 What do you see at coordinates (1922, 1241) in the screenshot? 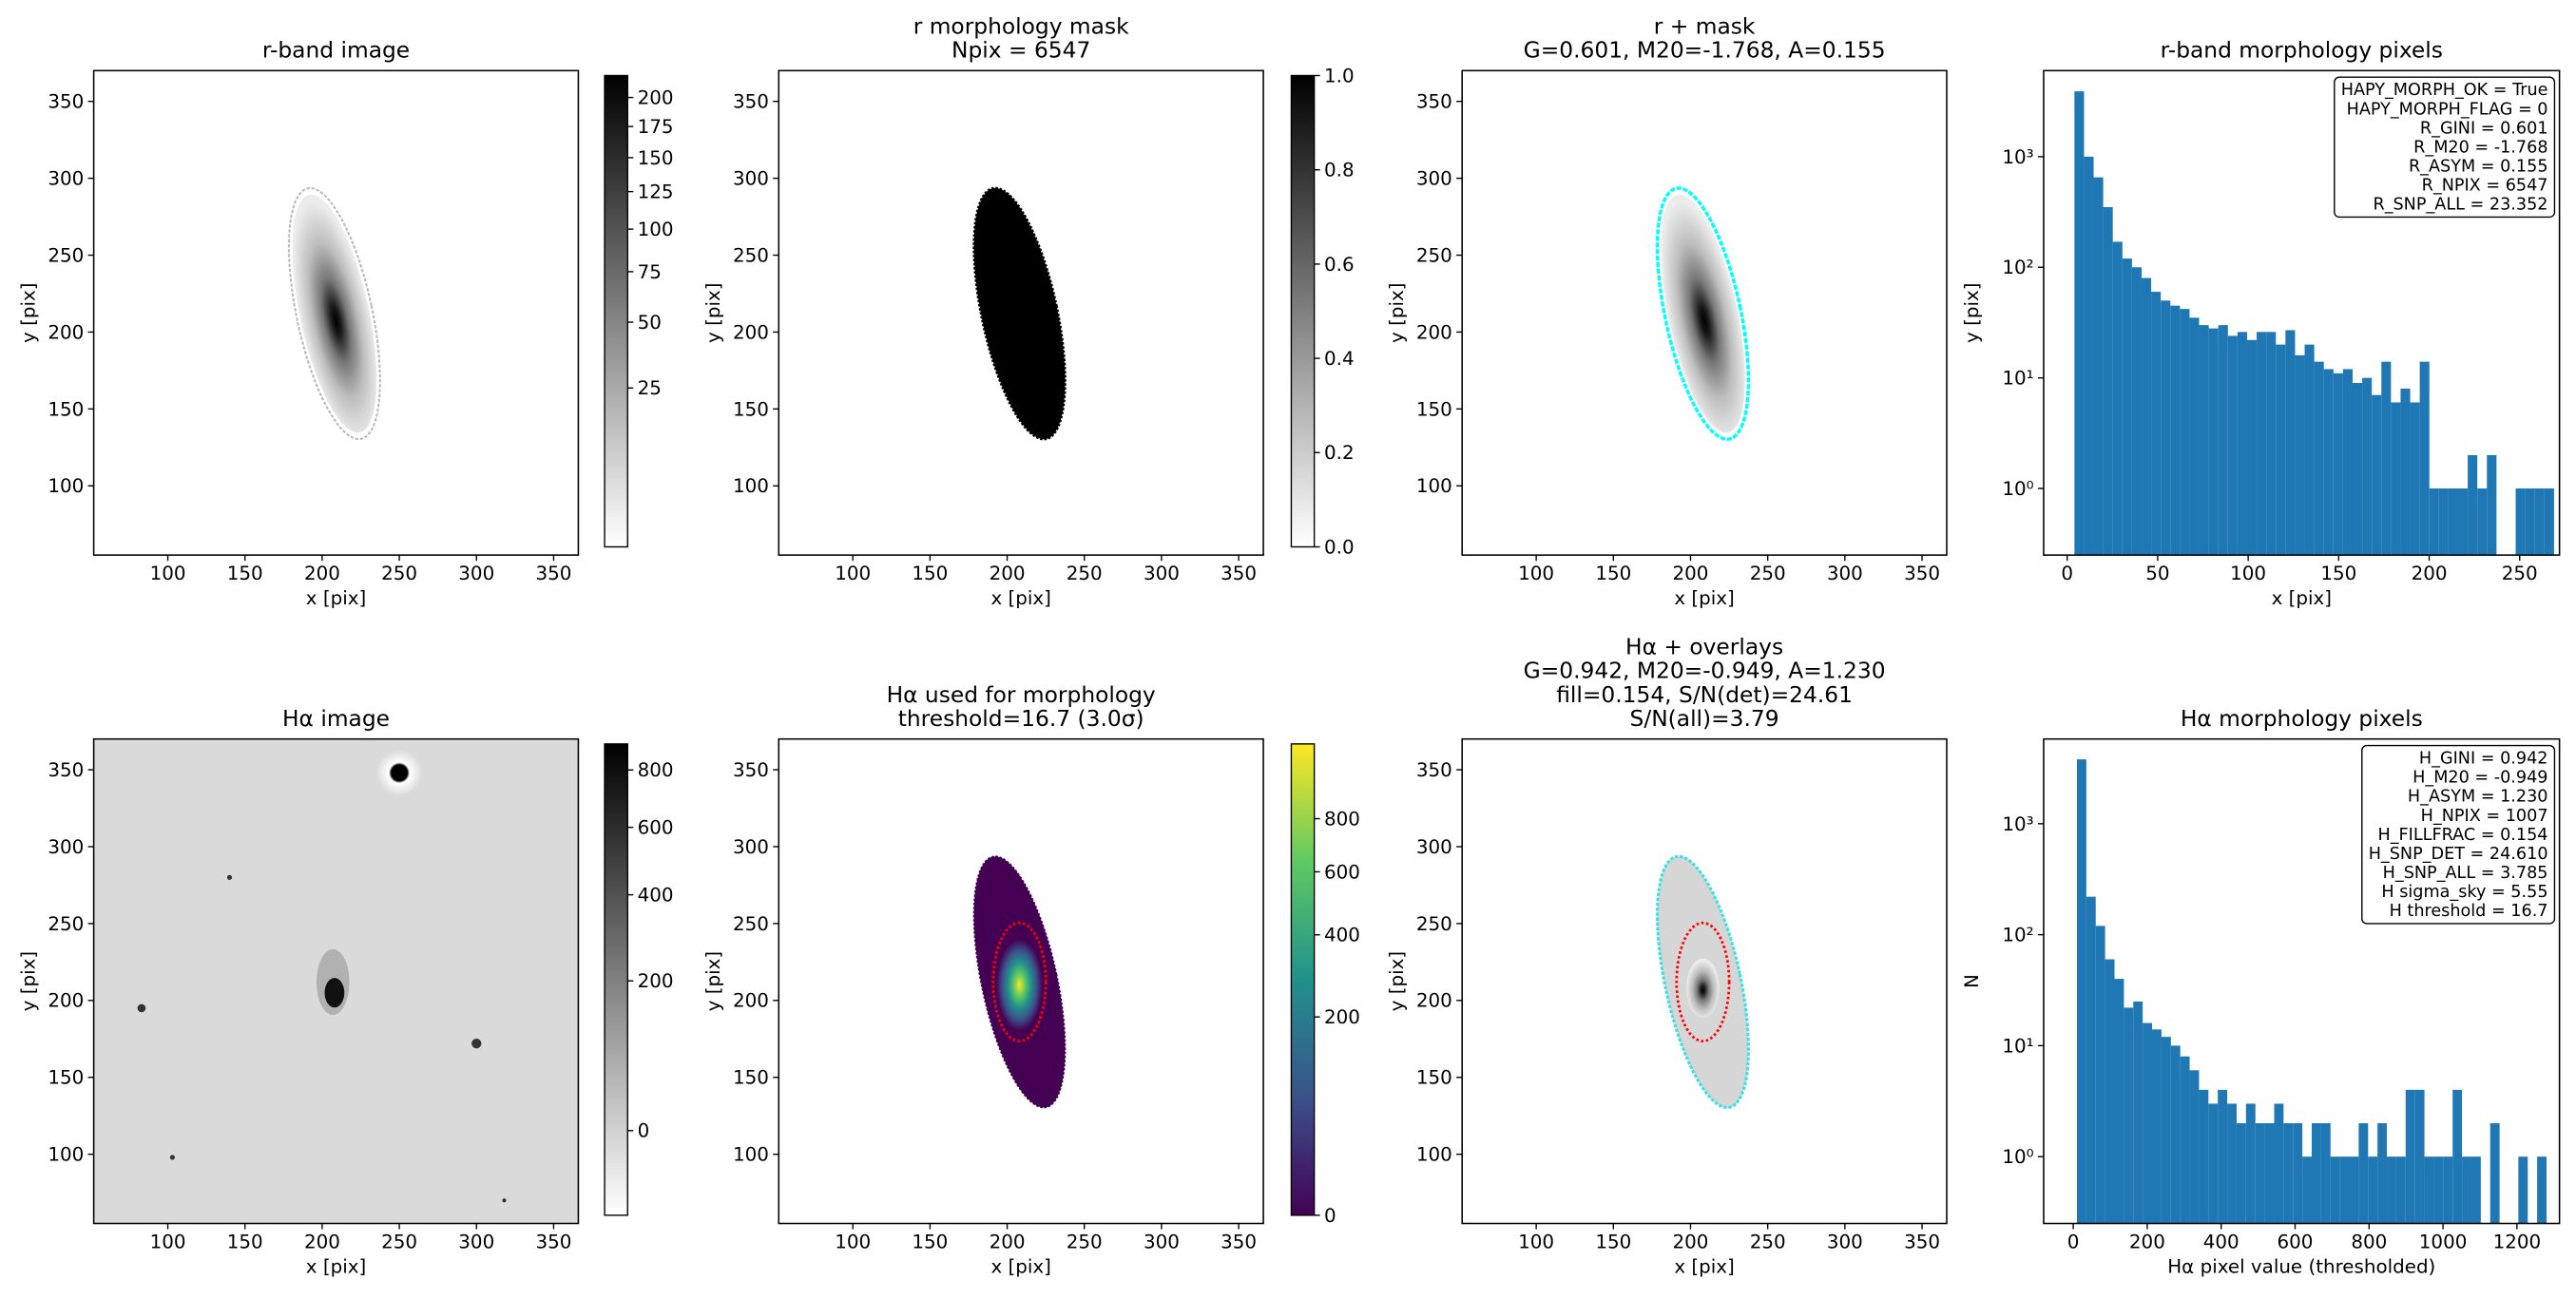
I see `x-tick-label: 350` at bounding box center [1922, 1241].